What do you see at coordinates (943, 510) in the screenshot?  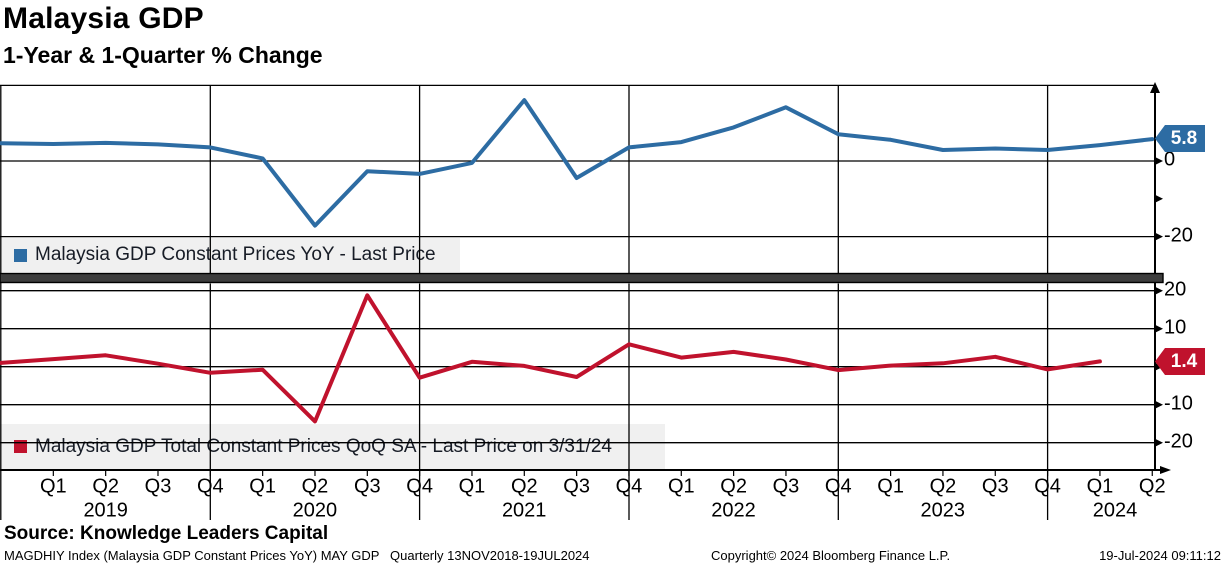 I see `x-axis-year-label: 2023` at bounding box center [943, 510].